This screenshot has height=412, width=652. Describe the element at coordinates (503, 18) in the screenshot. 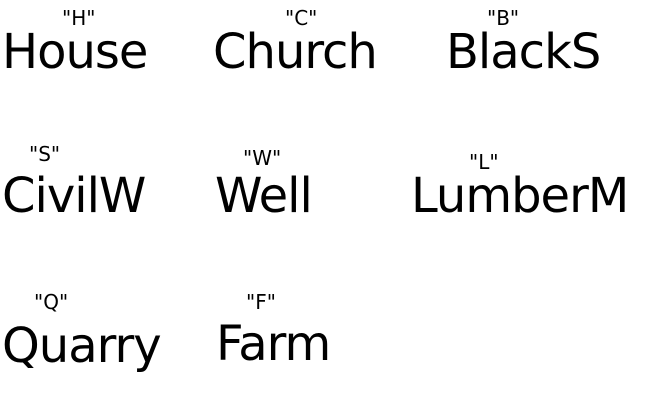

I see `item-key: "B"` at that location.